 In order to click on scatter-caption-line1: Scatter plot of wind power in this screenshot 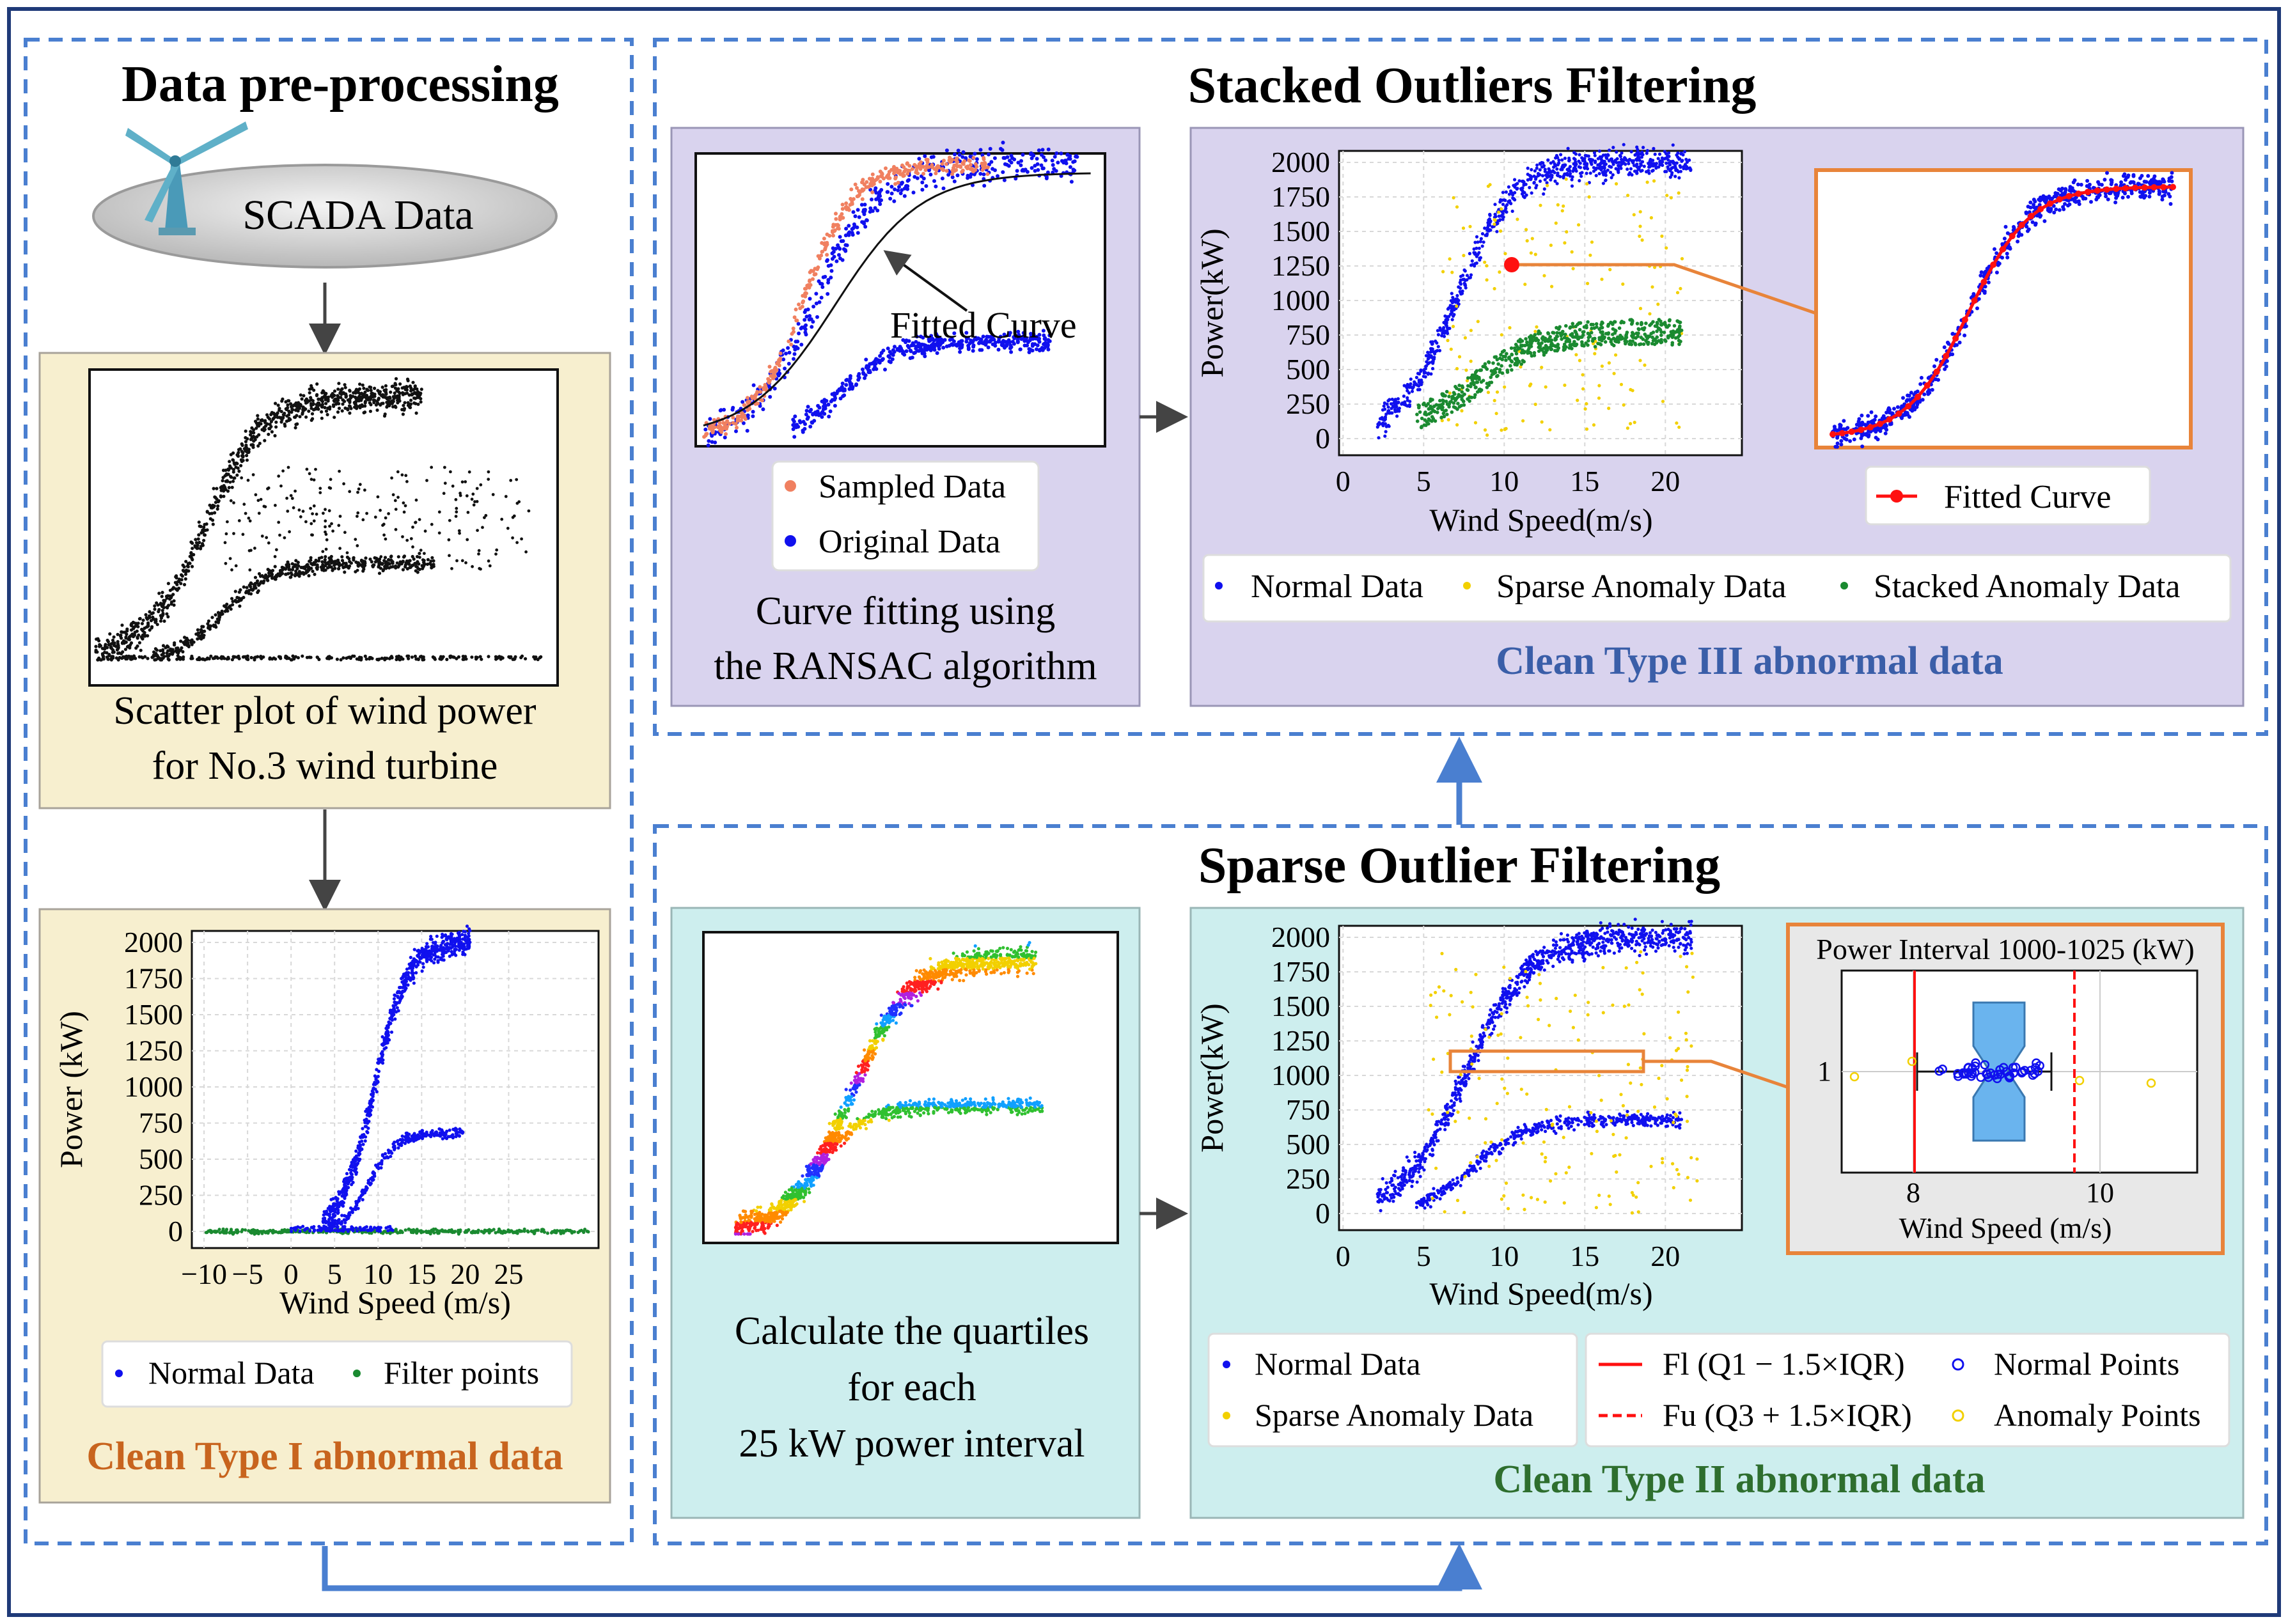, I will do `click(325, 711)`.